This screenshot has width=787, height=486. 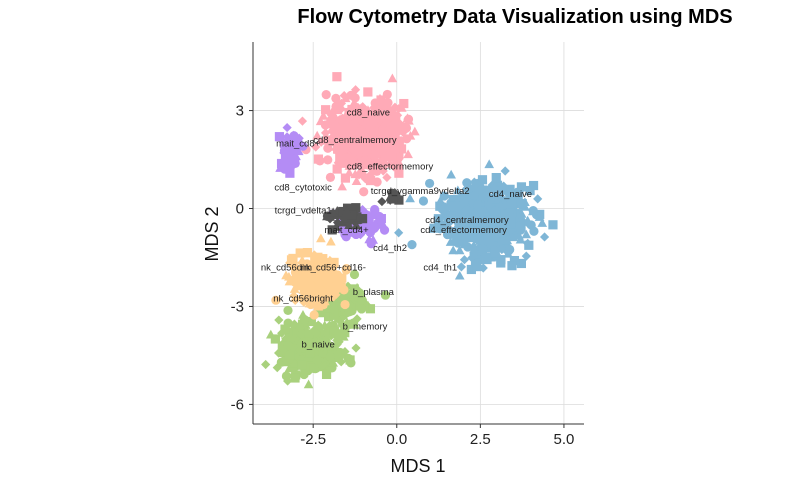 What do you see at coordinates (365, 326) in the screenshot?
I see `population-label: b_memory` at bounding box center [365, 326].